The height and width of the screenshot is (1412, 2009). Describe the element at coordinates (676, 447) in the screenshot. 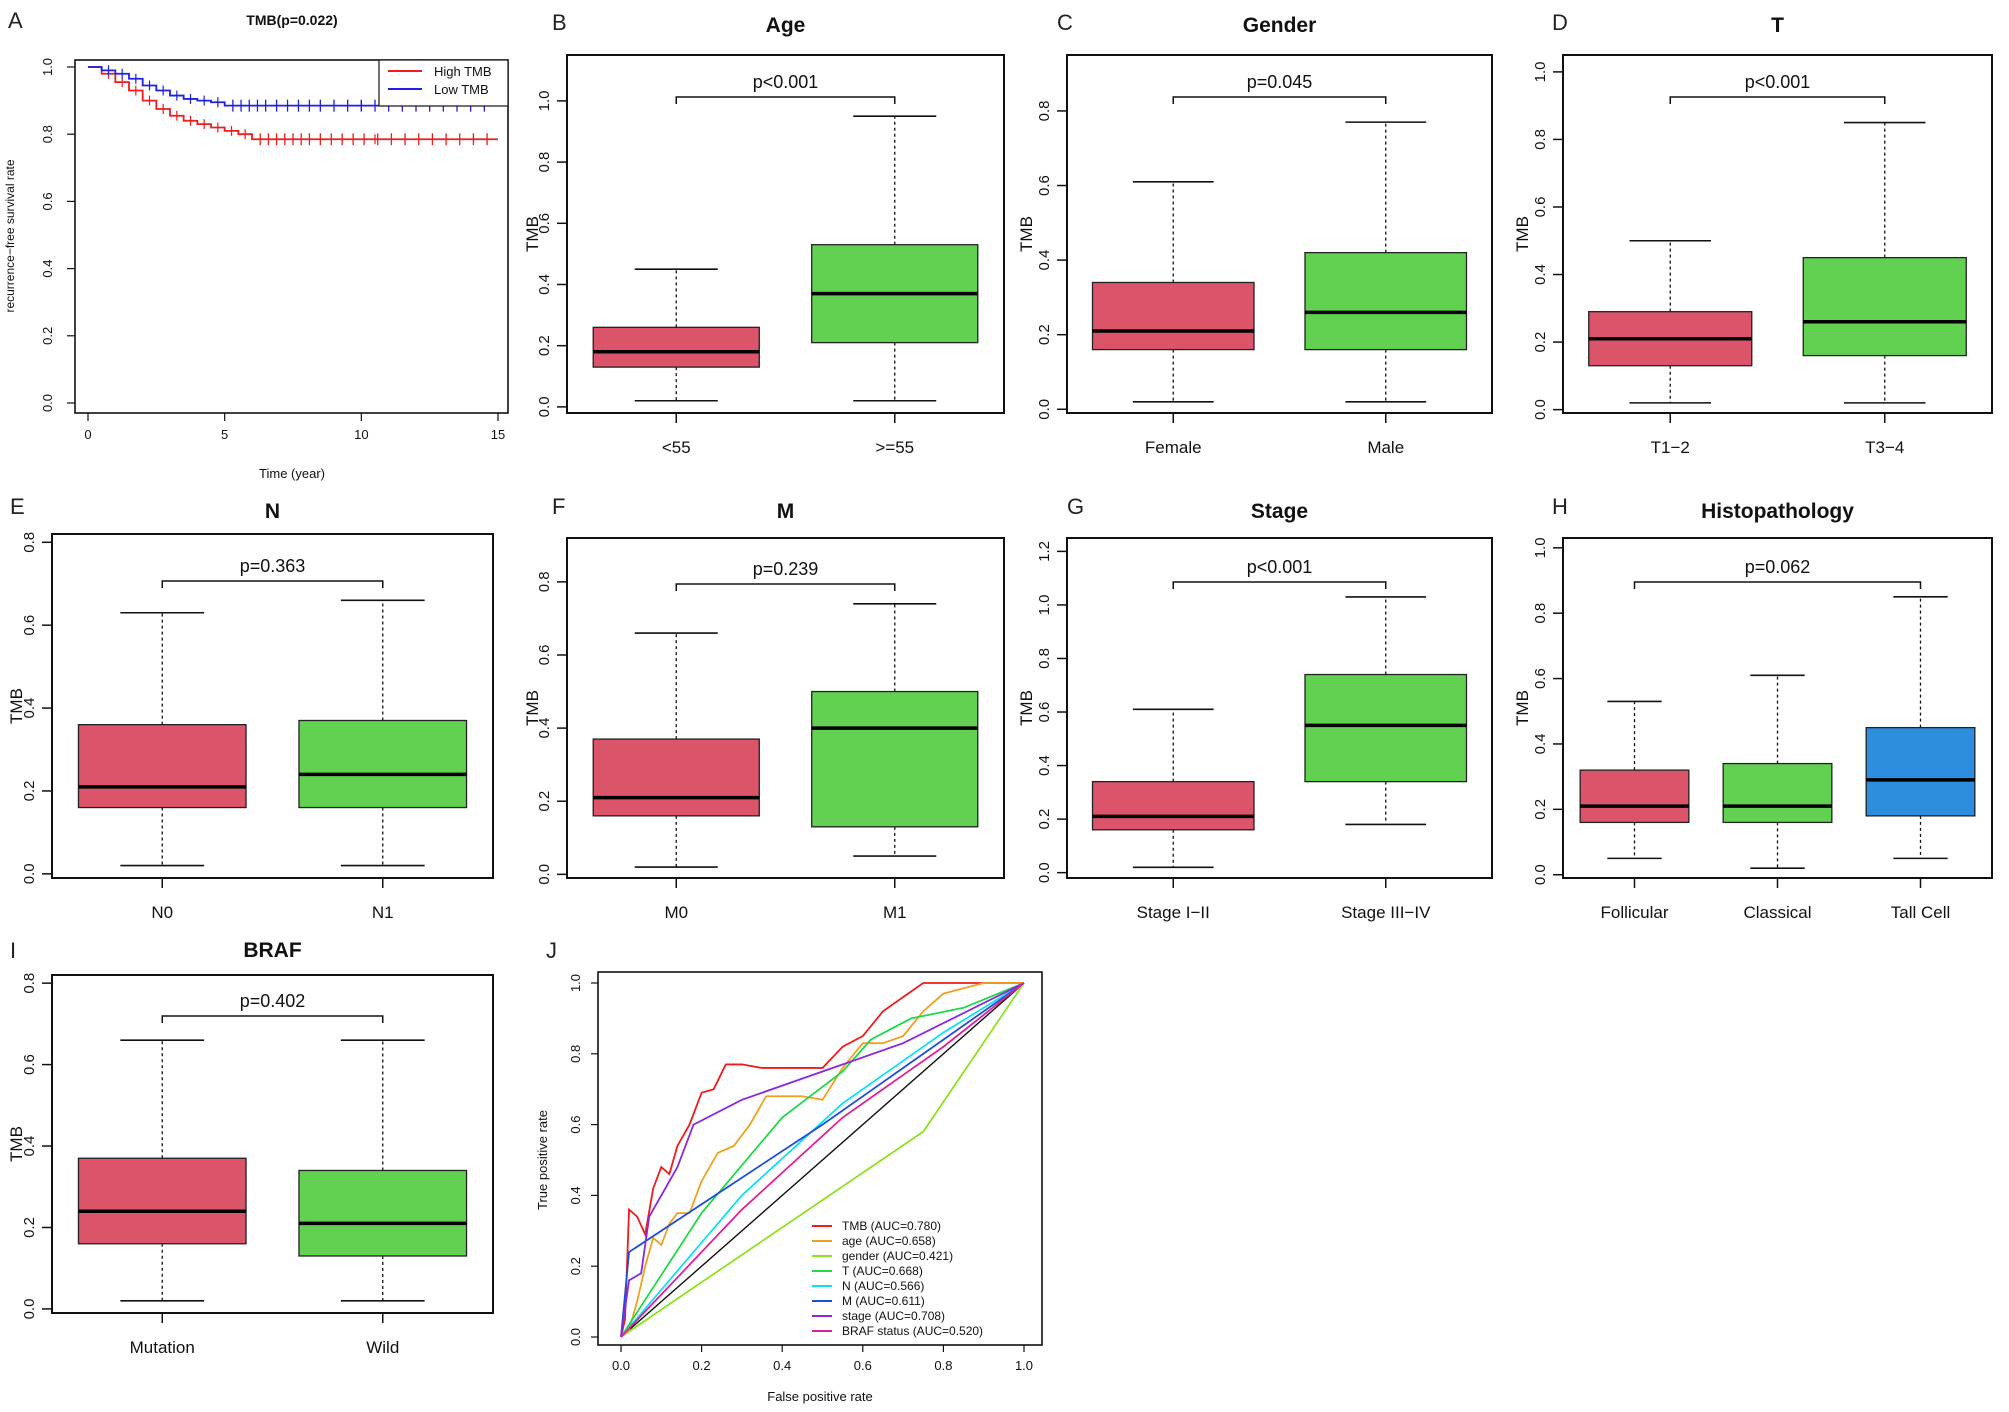

I see `x-category-label: <55` at that location.